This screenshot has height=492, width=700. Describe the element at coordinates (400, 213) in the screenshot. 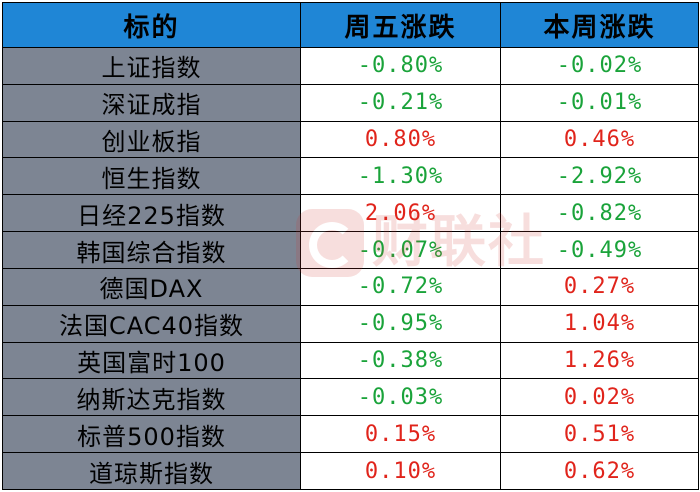

I see `friday-change-value: 2.06%` at that location.